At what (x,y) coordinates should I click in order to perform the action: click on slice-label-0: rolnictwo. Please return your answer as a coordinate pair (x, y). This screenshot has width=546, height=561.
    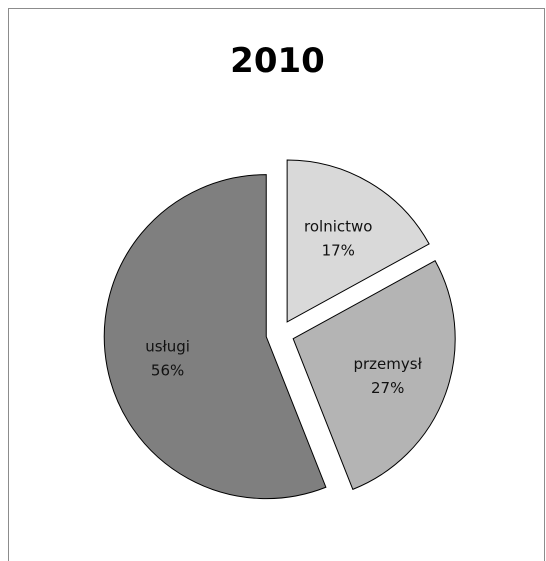
    Looking at the image, I should click on (338, 226).